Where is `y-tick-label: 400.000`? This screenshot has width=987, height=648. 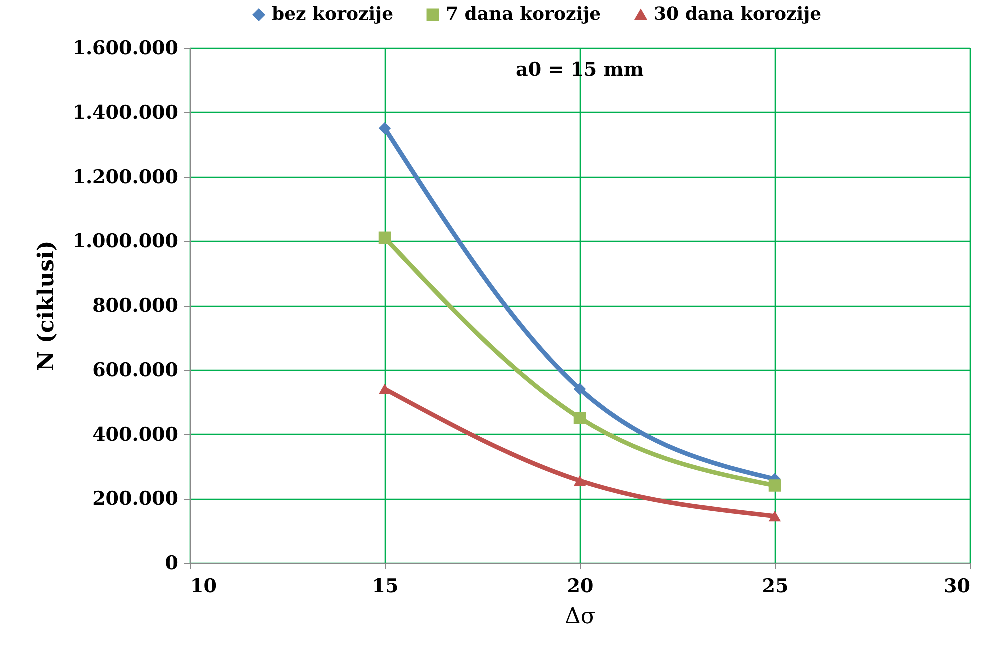 y-tick-label: 400.000 is located at coordinates (135, 435).